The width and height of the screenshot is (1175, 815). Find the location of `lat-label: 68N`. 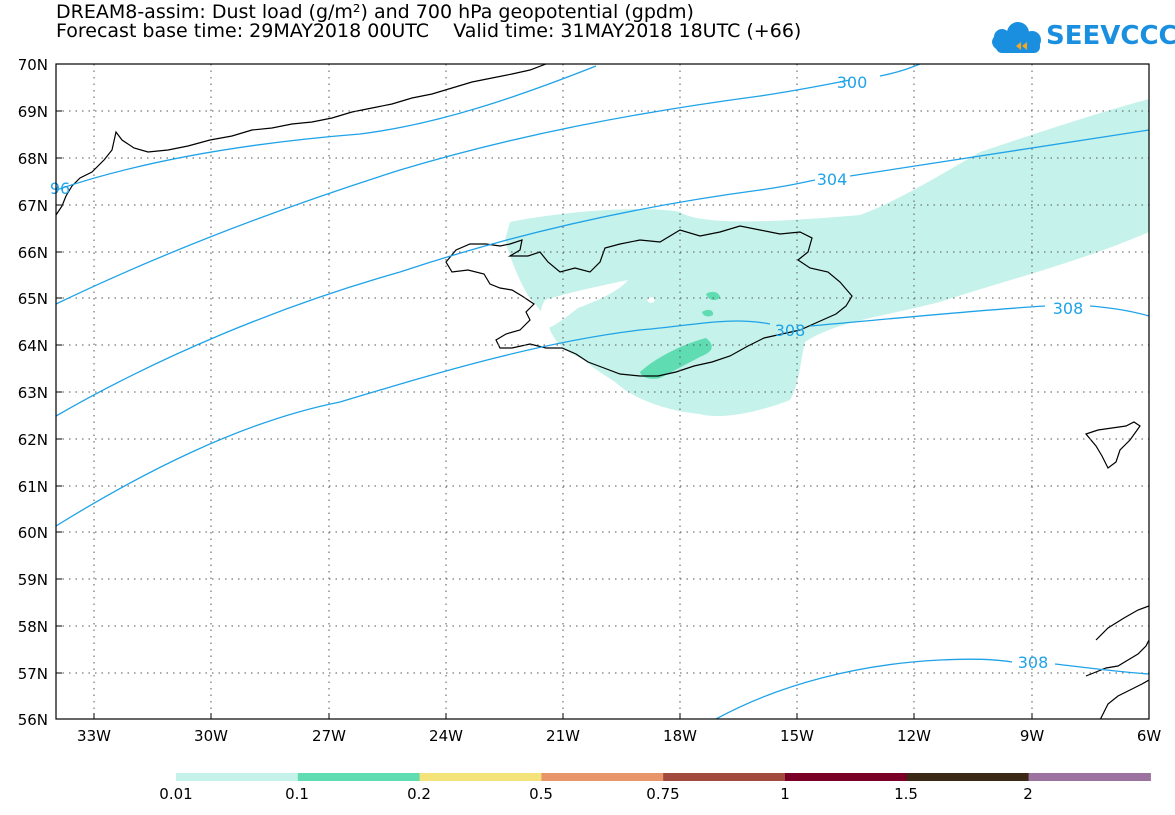

lat-label: 68N is located at coordinates (33, 159).